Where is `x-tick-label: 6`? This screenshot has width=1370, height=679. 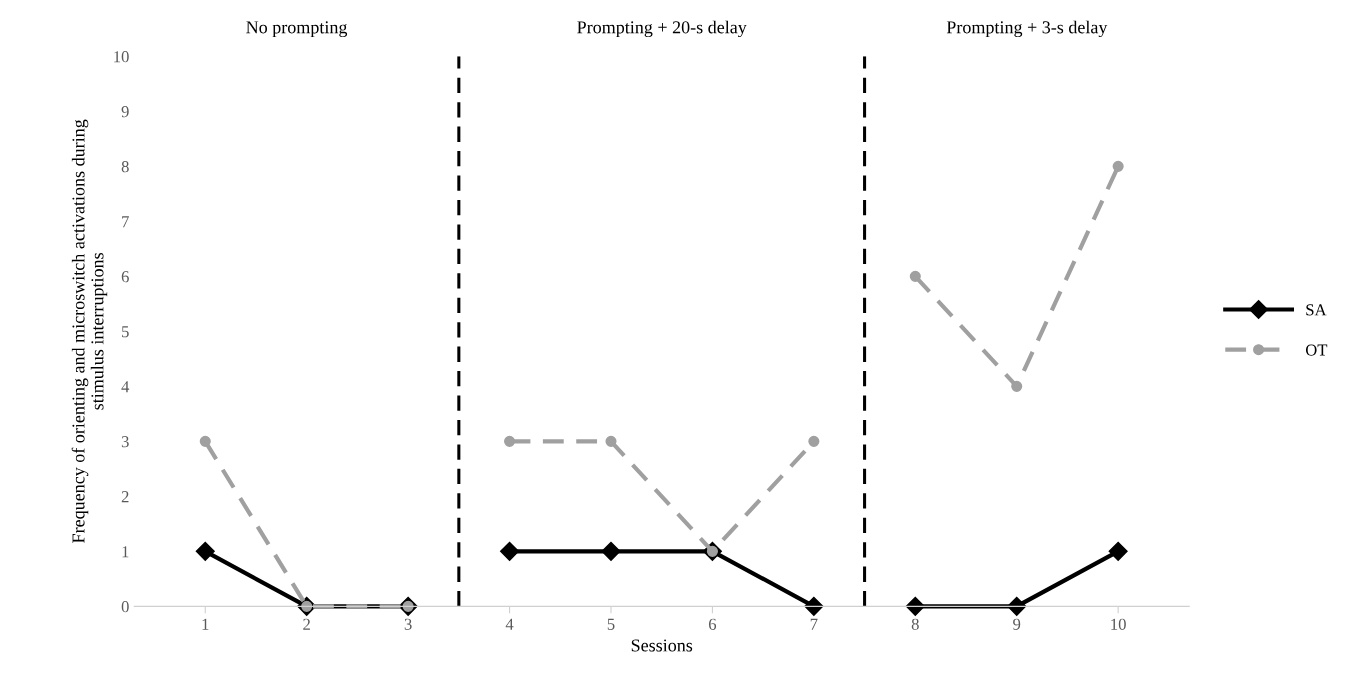 x-tick-label: 6 is located at coordinates (712, 624).